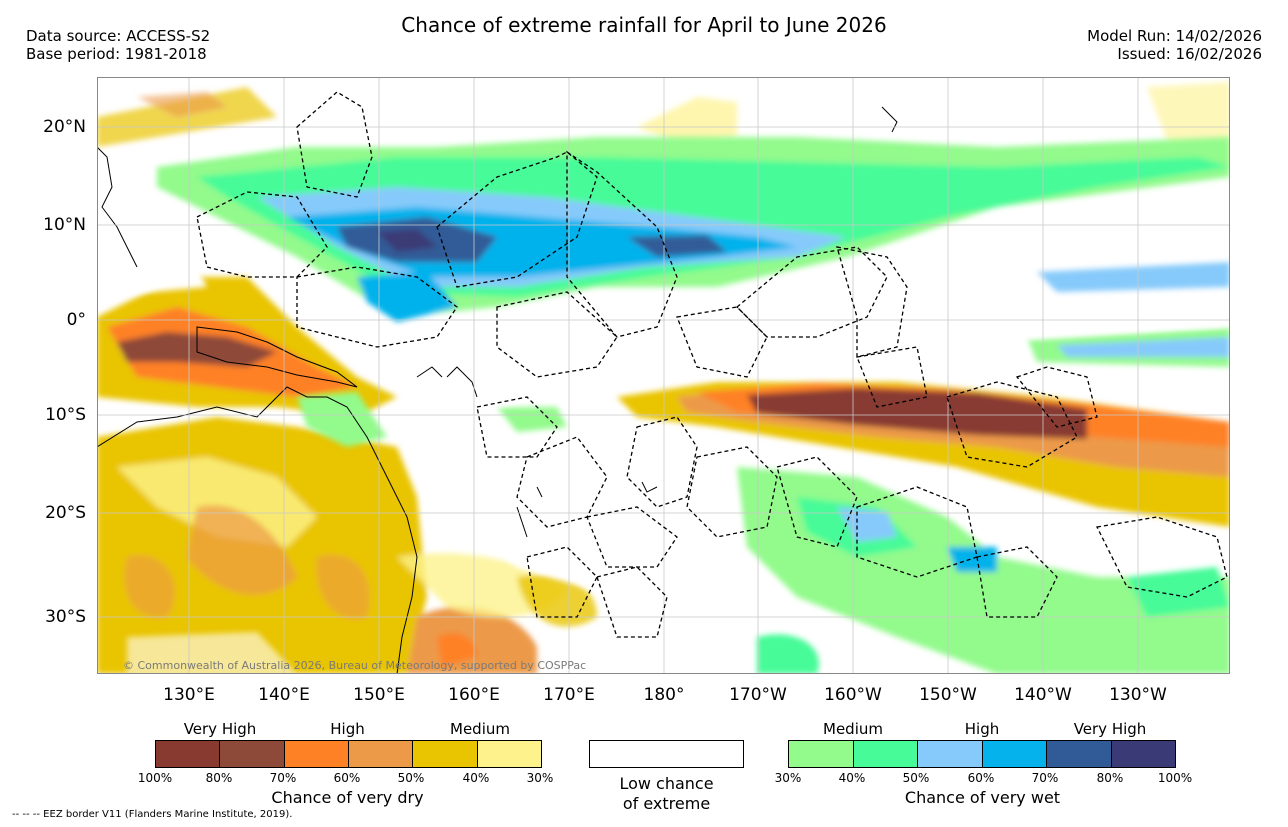  What do you see at coordinates (852, 778) in the screenshot?
I see `wet-tick: 40%` at bounding box center [852, 778].